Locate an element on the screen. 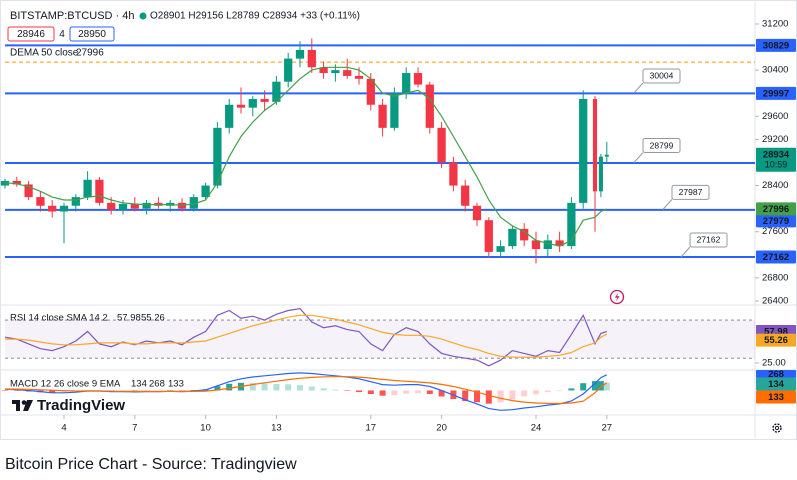 Image resolution: width=797 pixels, height=480 pixels. macd-hist-value: 134 is located at coordinates (139, 384).